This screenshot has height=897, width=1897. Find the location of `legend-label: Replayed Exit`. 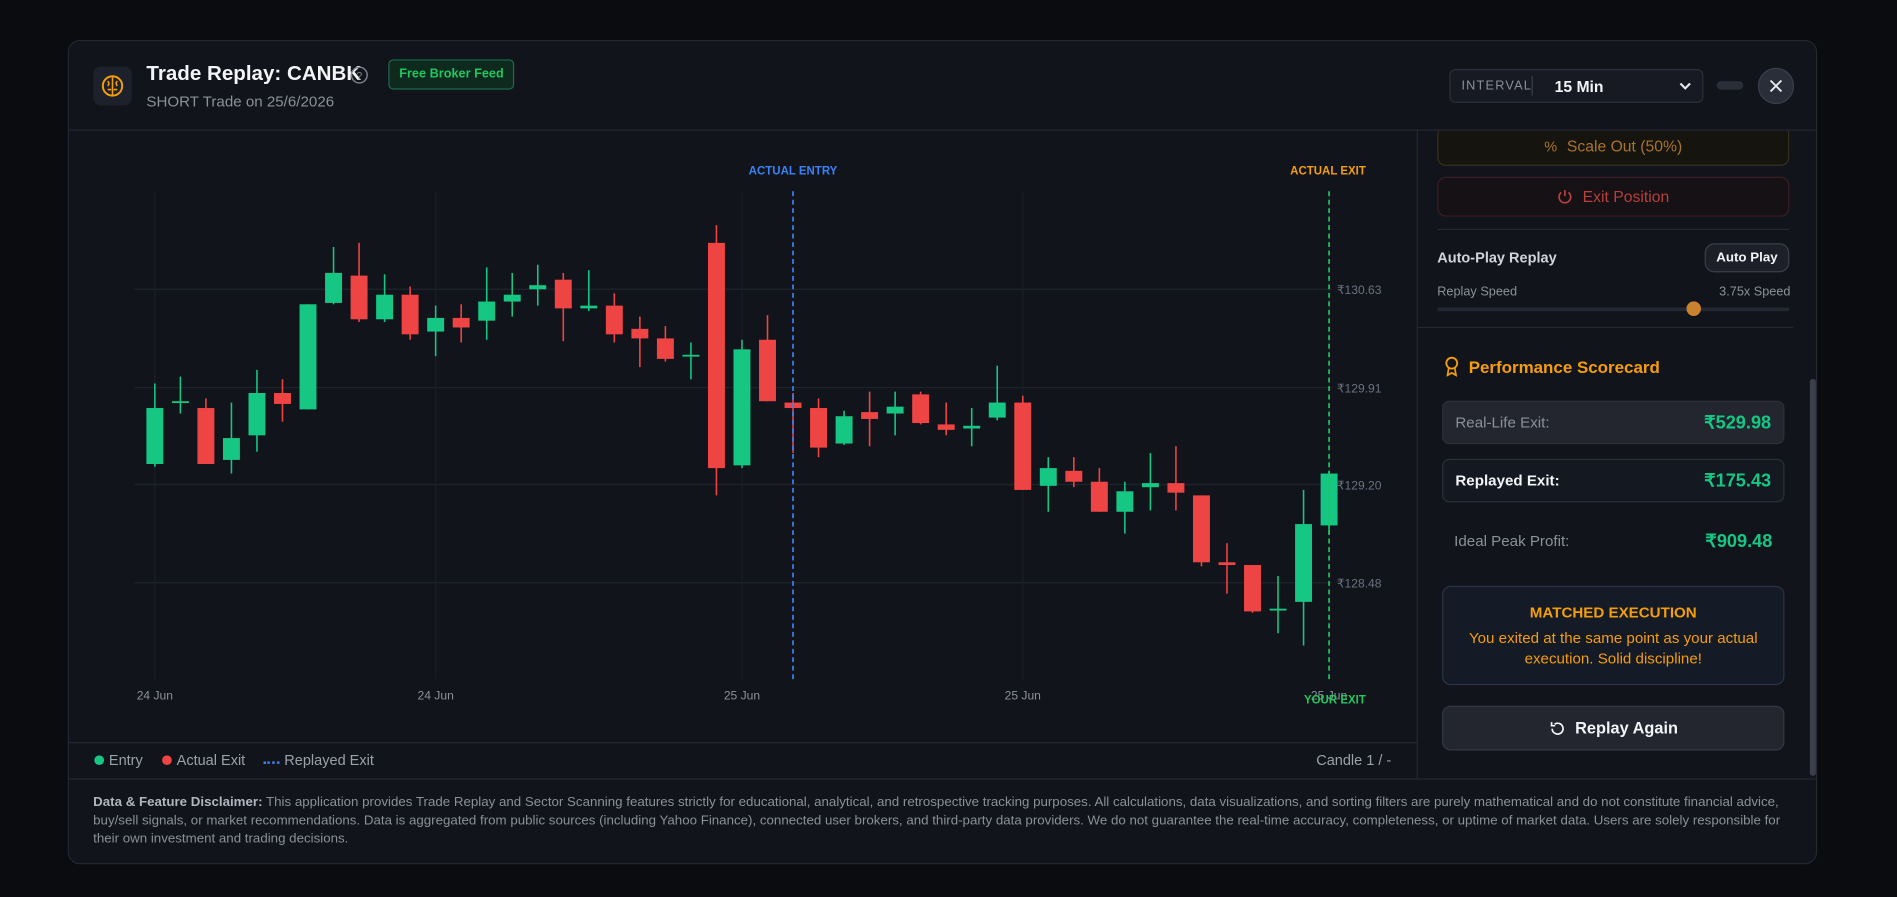

legend-label: Replayed Exit is located at coordinates (329, 760).